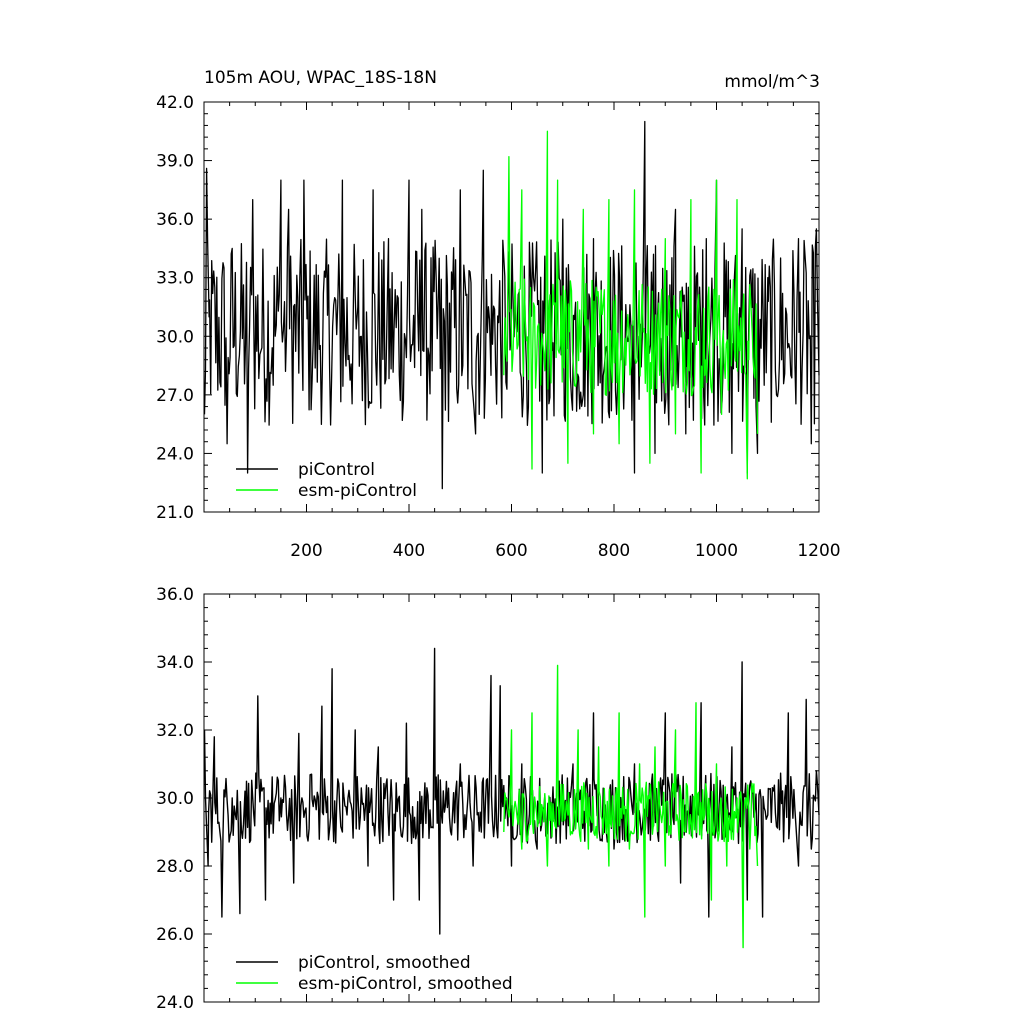 This screenshot has width=1024, height=1024. What do you see at coordinates (175, 396) in the screenshot?
I see `y-tick-label: 27.0` at bounding box center [175, 396].